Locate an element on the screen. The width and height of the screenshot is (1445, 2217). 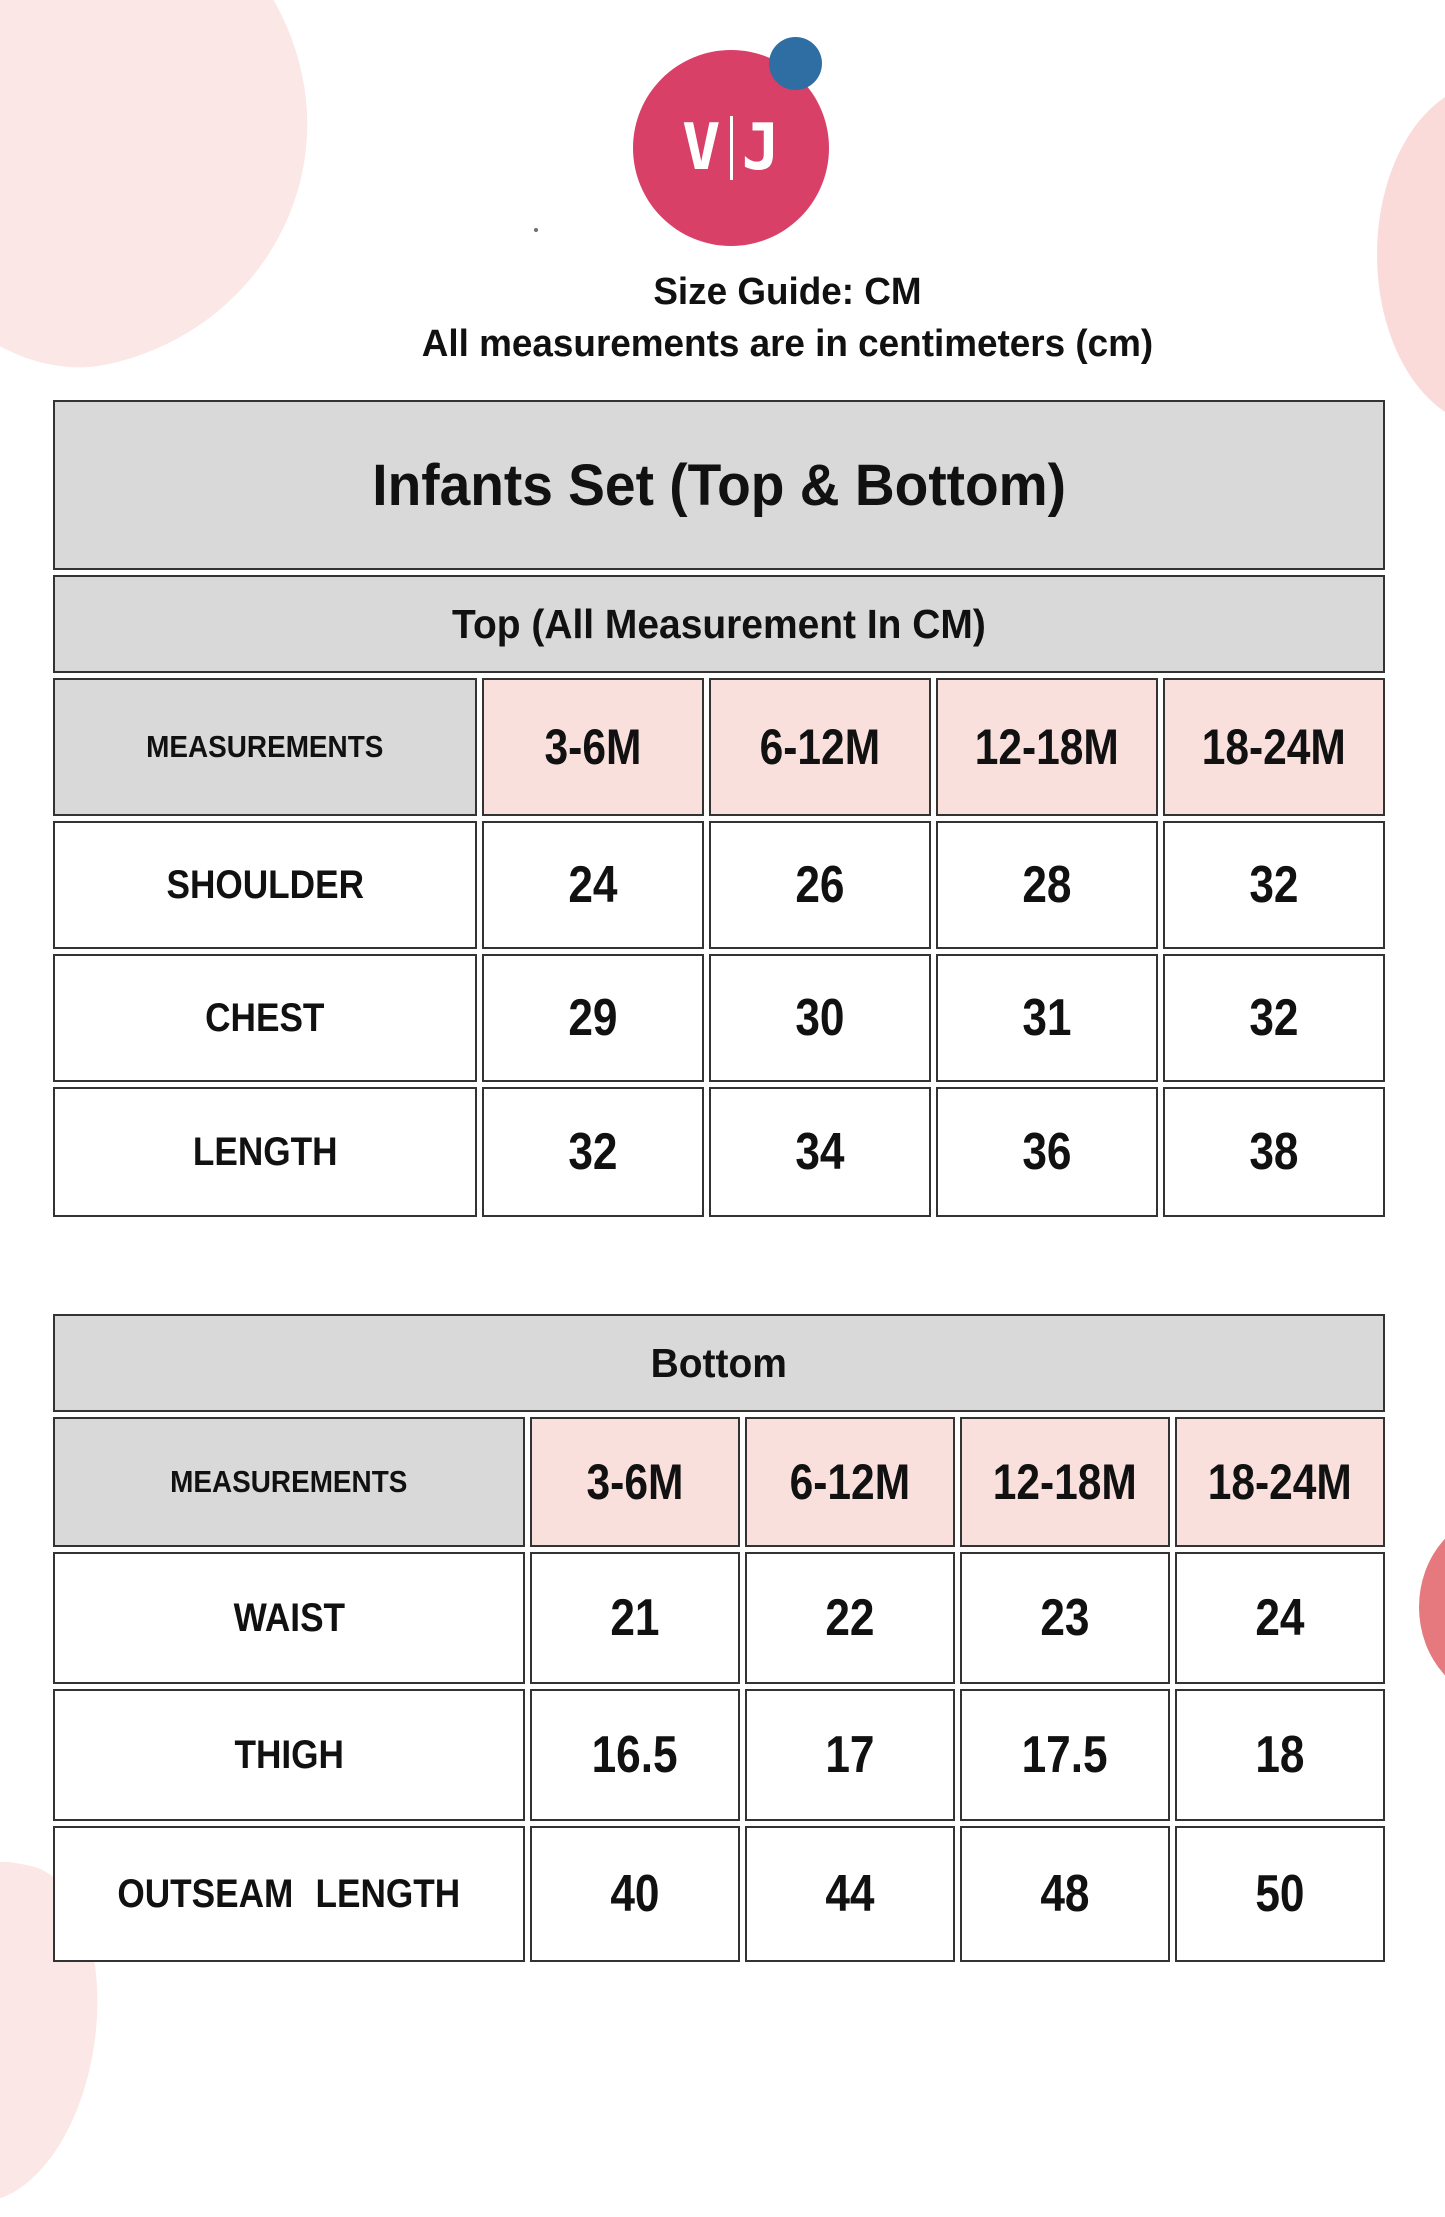
row-label-cell-chest: CHEST is located at coordinates (265, 1018).